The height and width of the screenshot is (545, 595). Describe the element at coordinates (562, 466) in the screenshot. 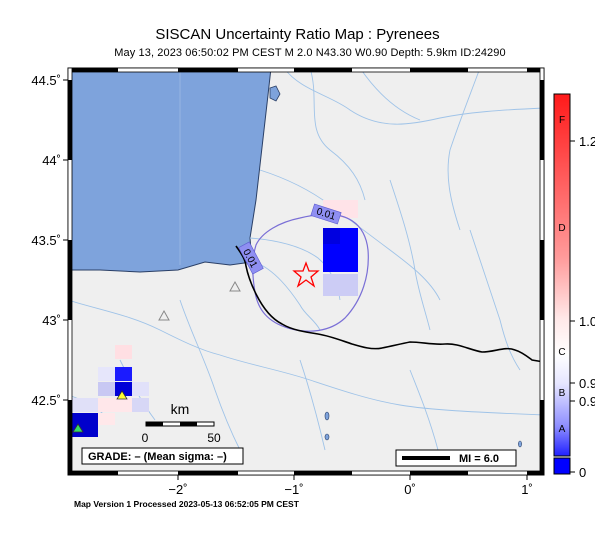

I see `colorbar-zero-swatch` at that location.